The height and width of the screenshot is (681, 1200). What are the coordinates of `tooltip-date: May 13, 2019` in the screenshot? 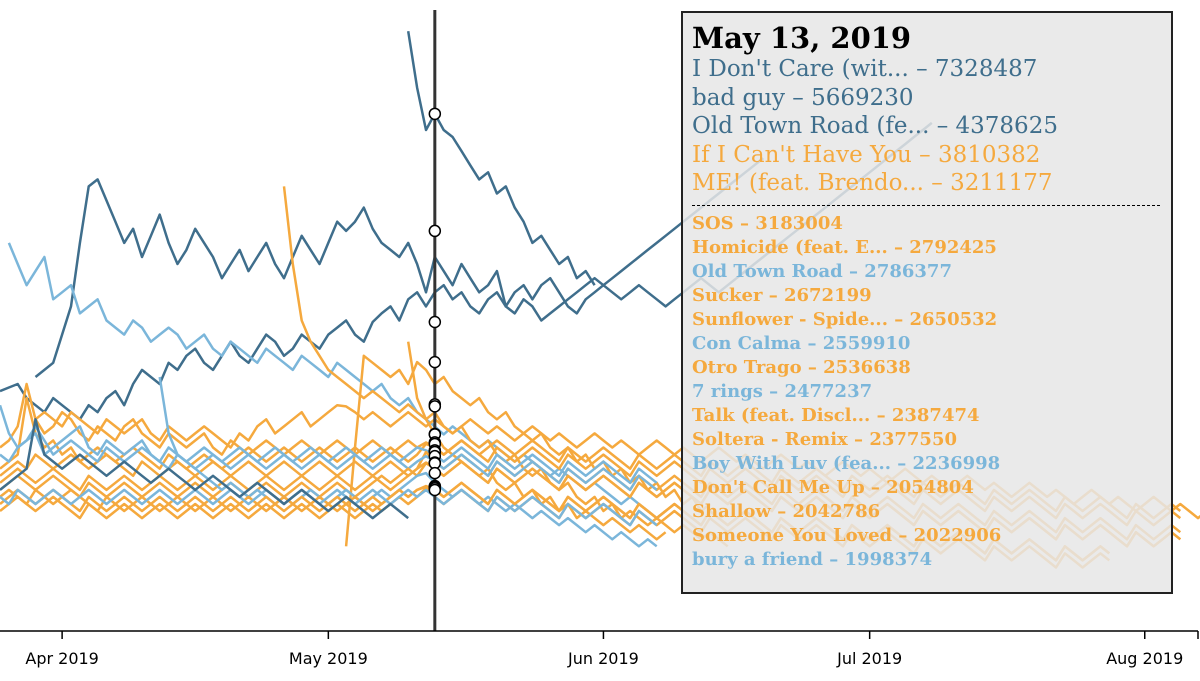 It's located at (802, 38).